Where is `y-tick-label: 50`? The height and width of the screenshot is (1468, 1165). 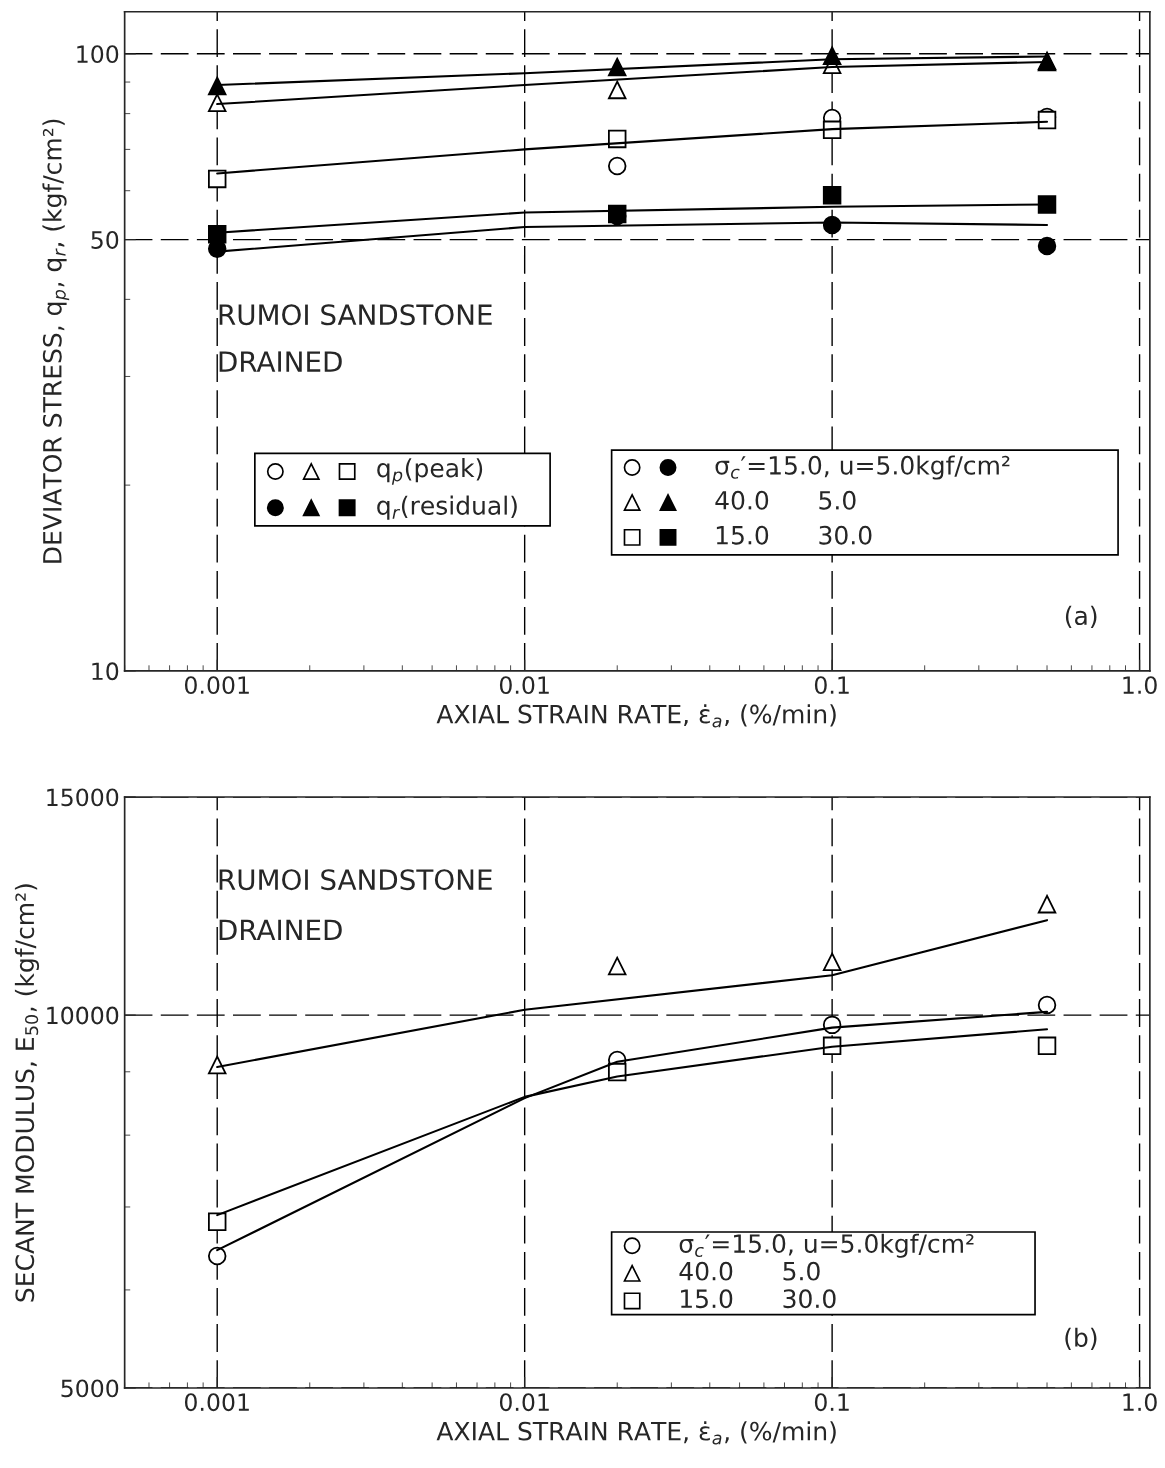 y-tick-label: 50 is located at coordinates (105, 240).